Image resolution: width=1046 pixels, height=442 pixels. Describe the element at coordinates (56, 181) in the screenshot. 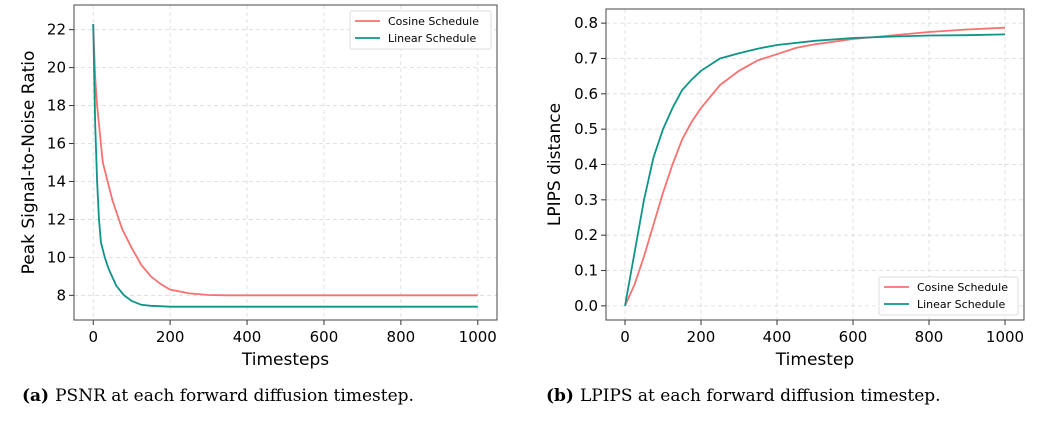

I see `chart-a-ytick-label: 14` at that location.